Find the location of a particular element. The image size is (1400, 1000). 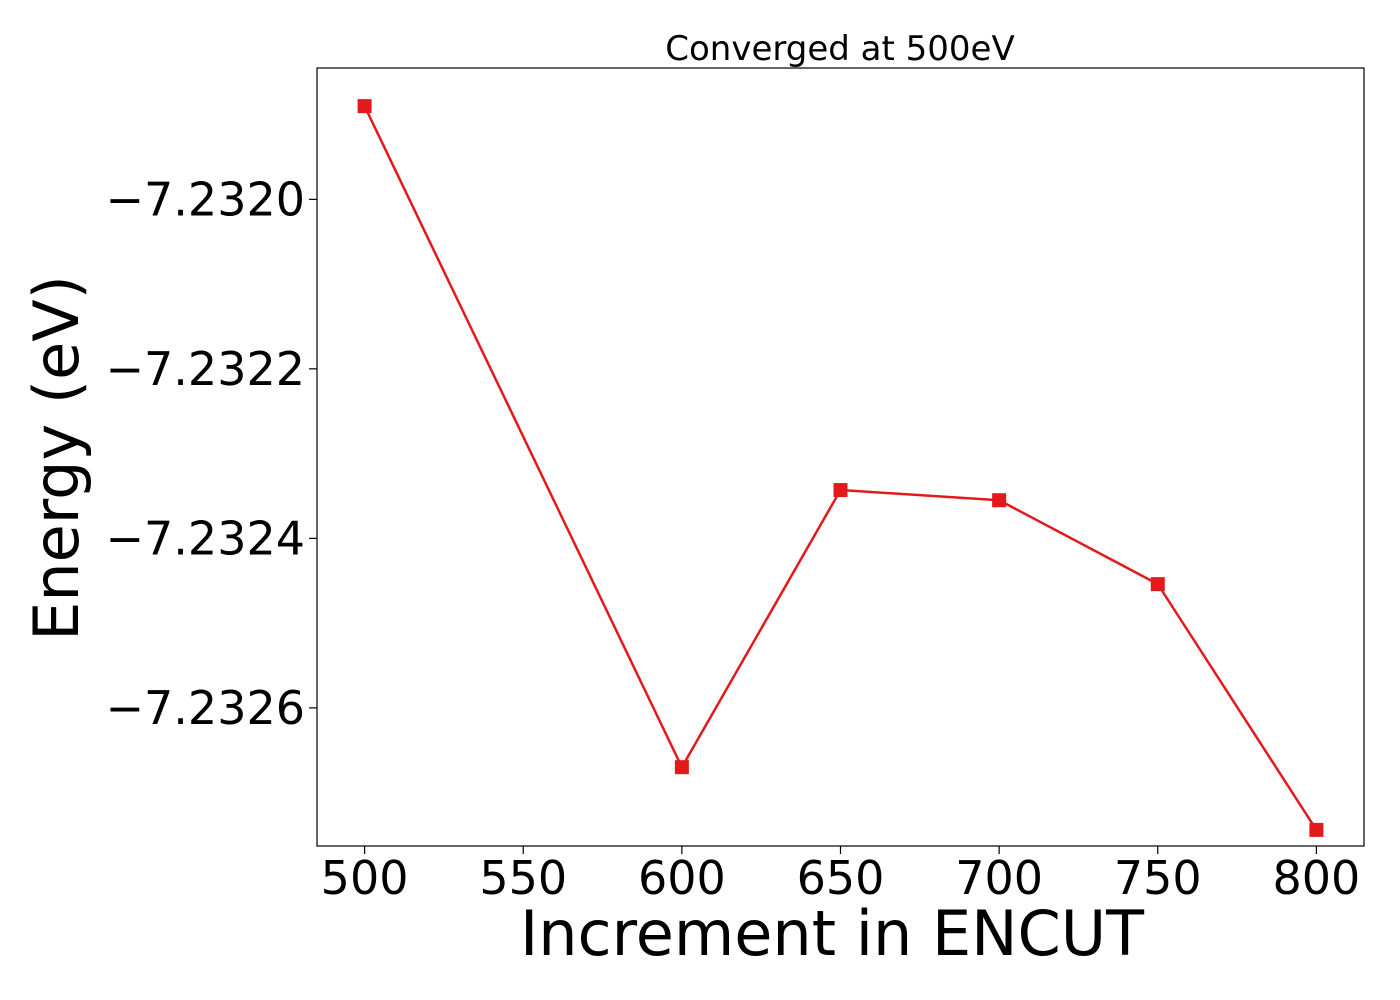

y-tick-label: −7.2320 is located at coordinates (206, 199).